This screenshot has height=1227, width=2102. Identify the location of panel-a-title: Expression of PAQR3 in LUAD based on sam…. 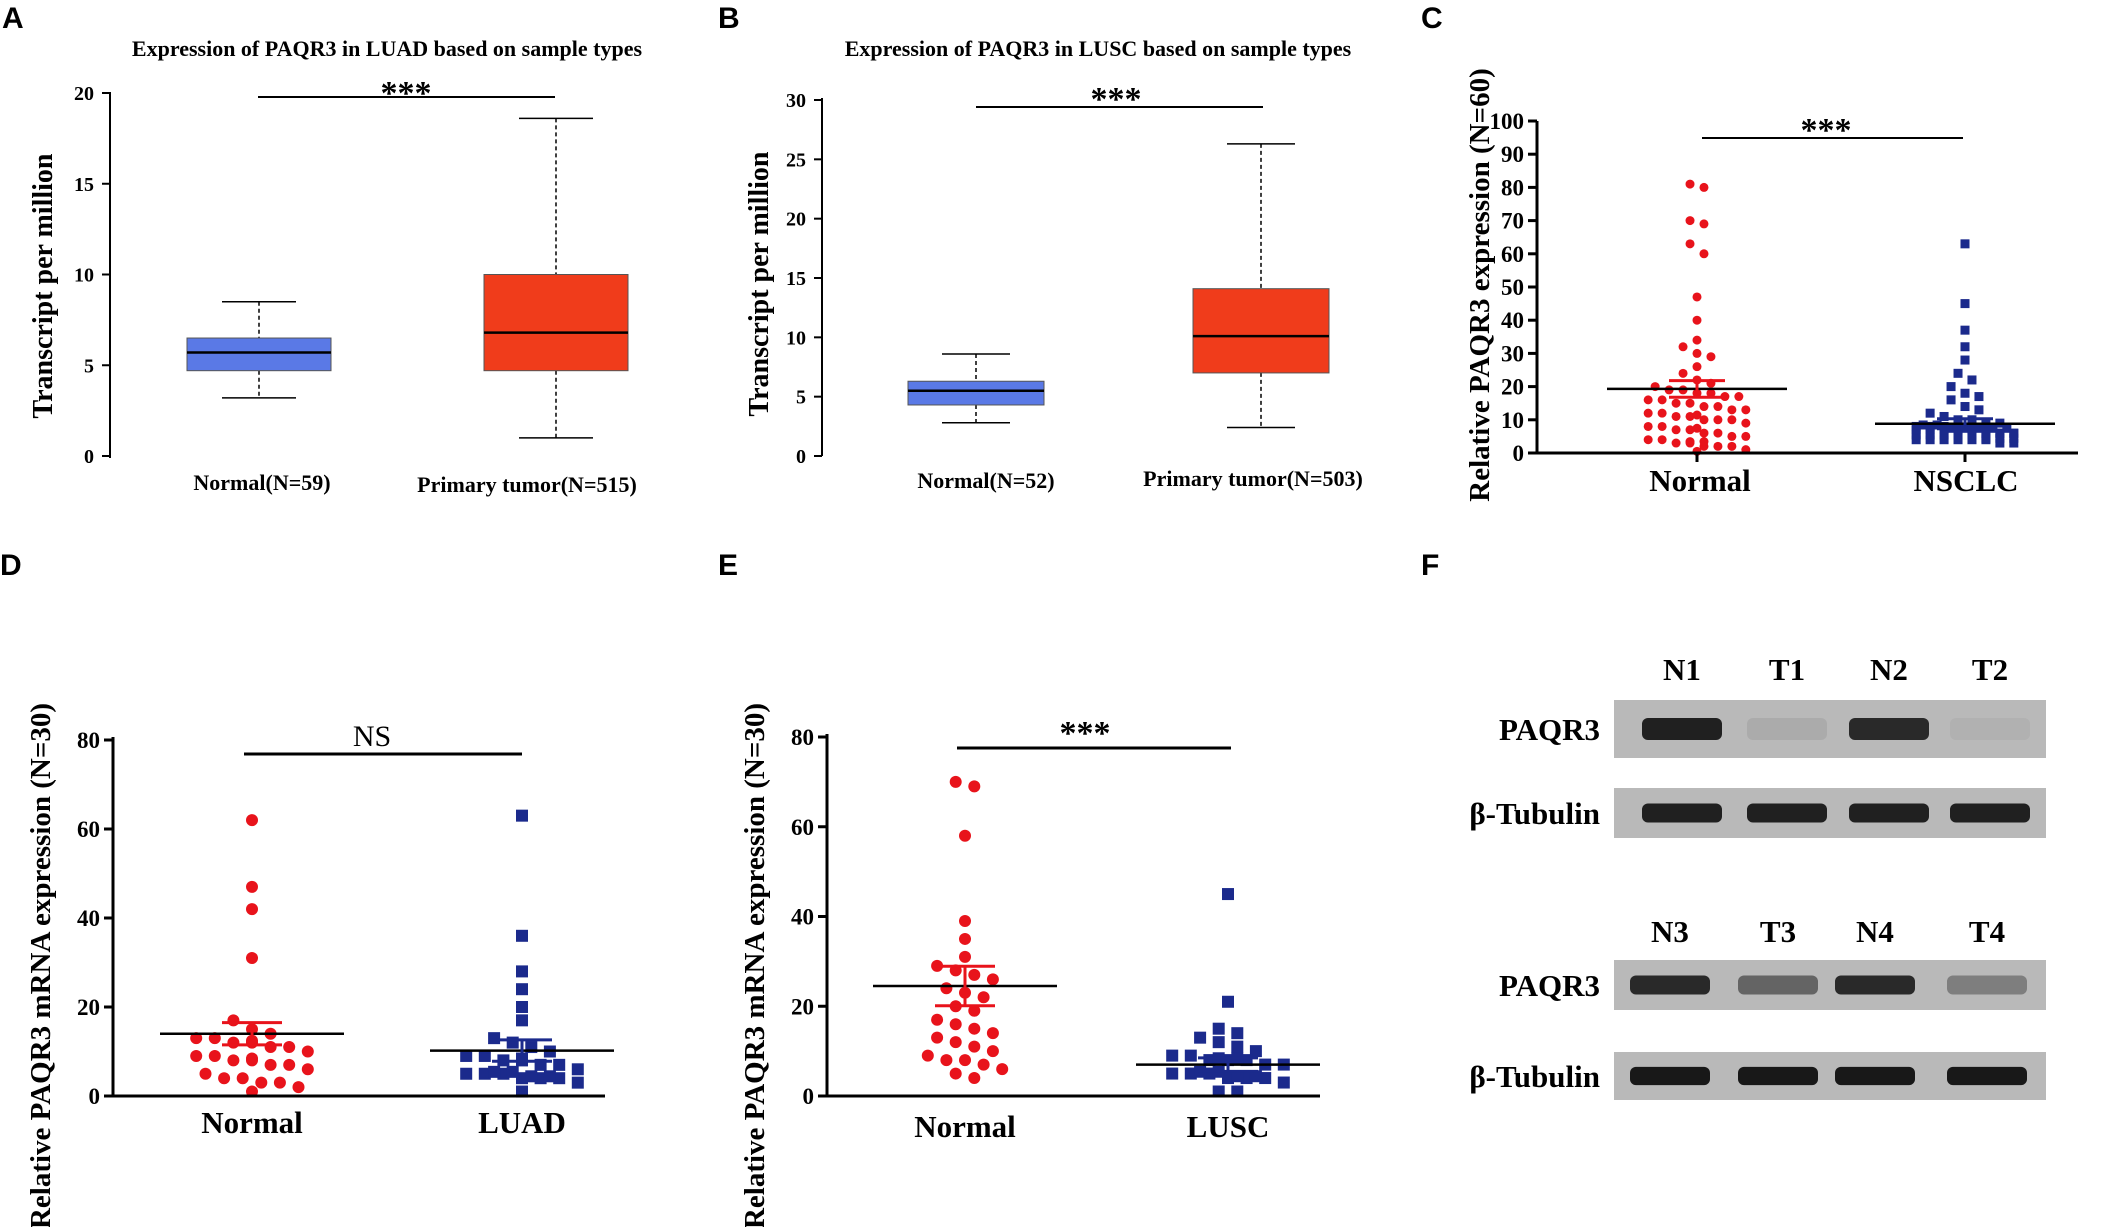
(387, 48).